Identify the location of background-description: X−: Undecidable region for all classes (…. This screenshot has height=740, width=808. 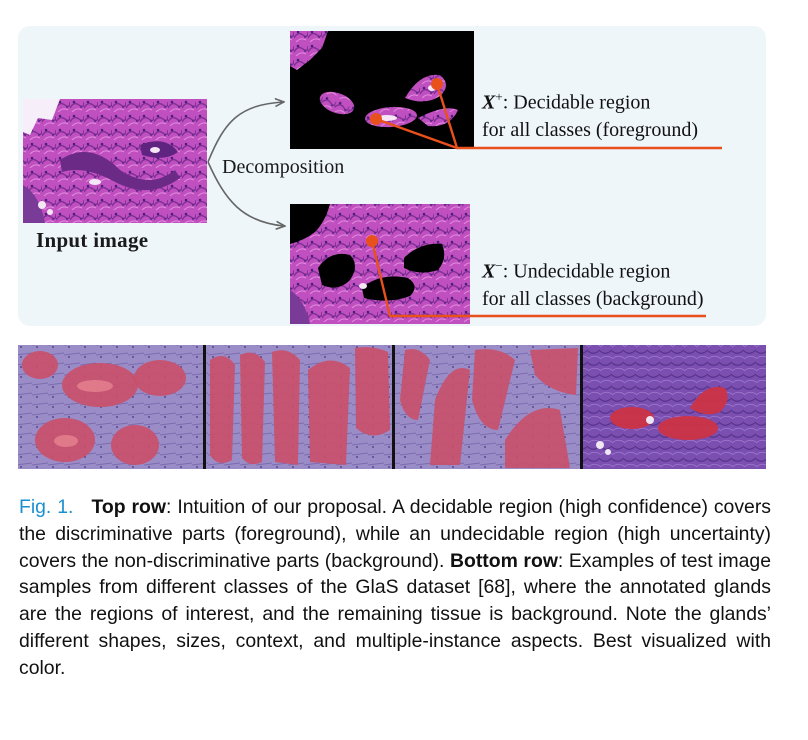
(593, 282).